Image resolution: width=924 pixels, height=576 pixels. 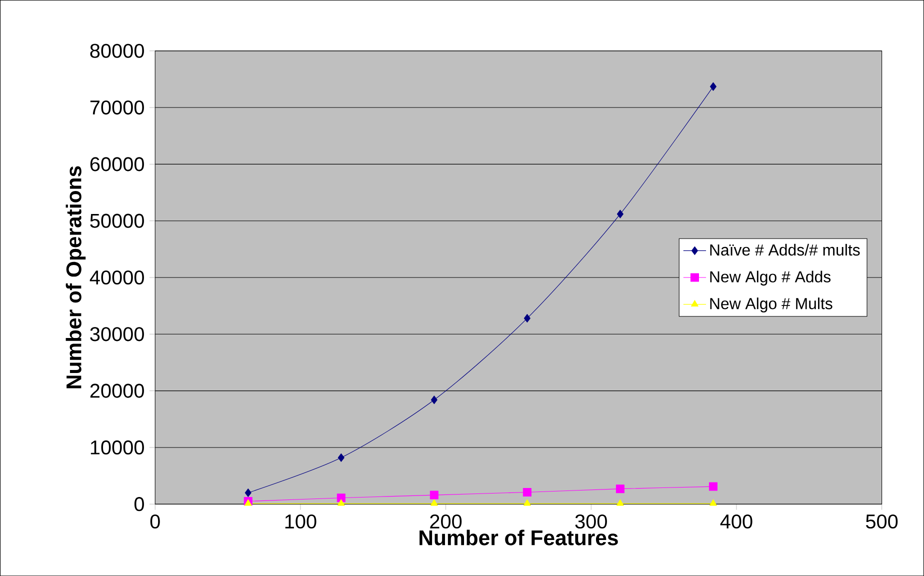 I want to click on y-tick-label: 0, so click(x=139, y=504).